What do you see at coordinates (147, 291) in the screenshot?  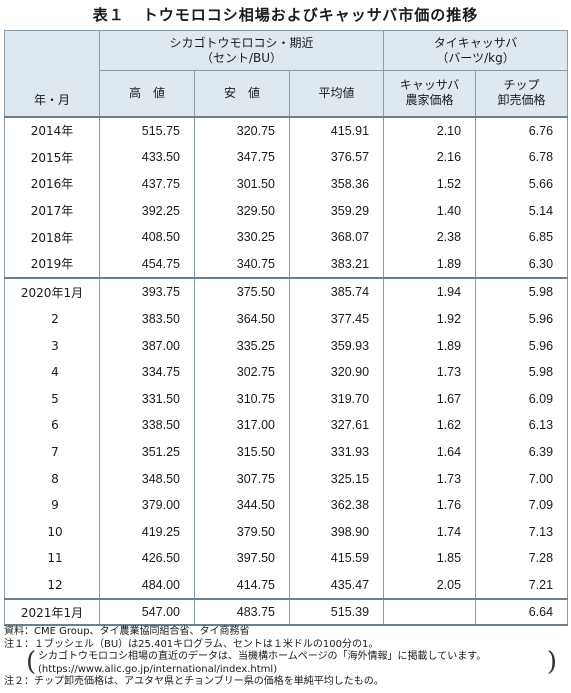 I see `cell-high: 393.75` at bounding box center [147, 291].